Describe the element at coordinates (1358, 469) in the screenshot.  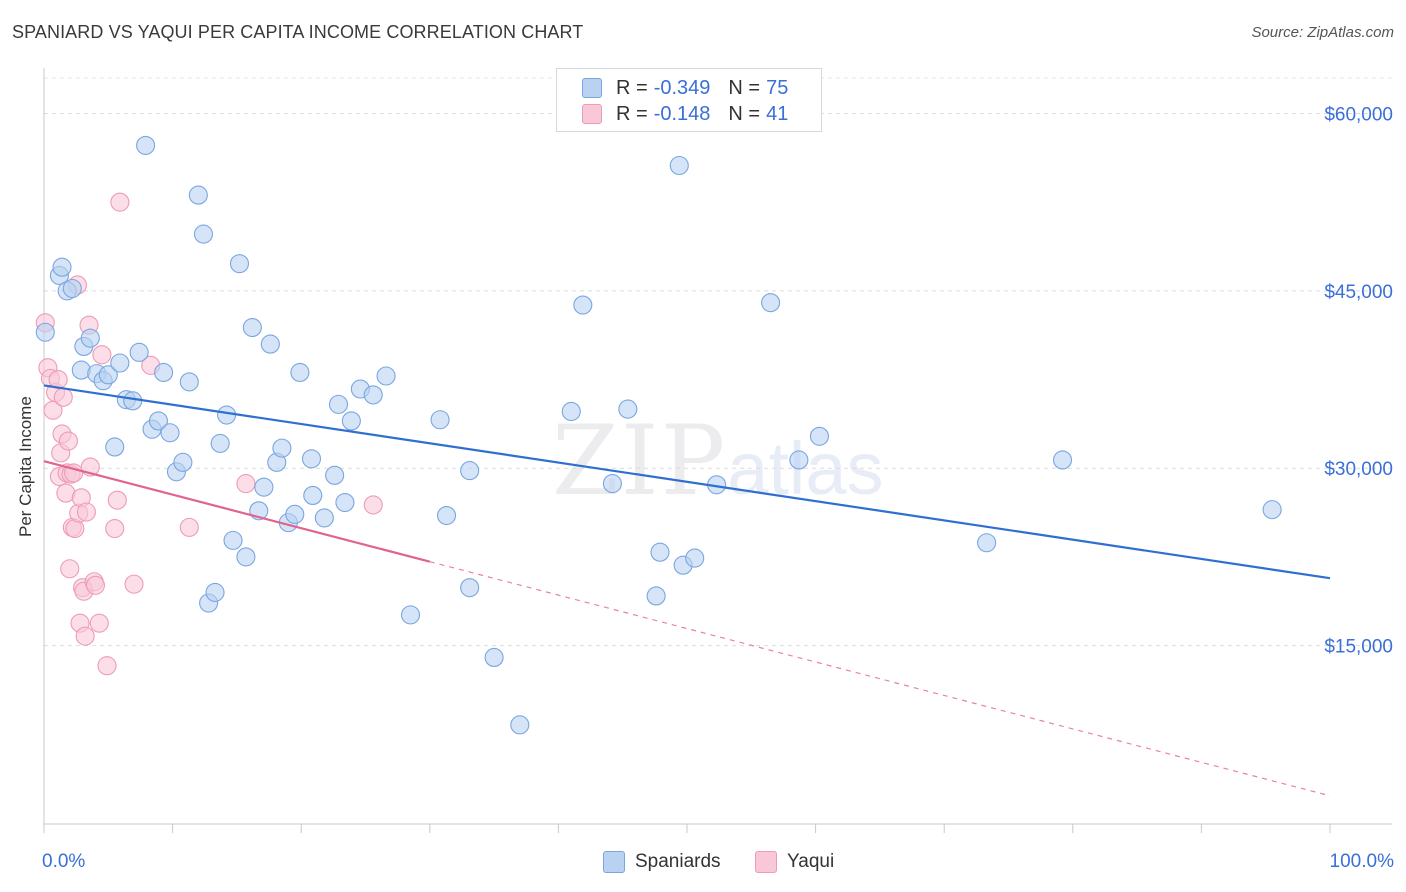
I see `y-tick-label: $30,000` at that location.